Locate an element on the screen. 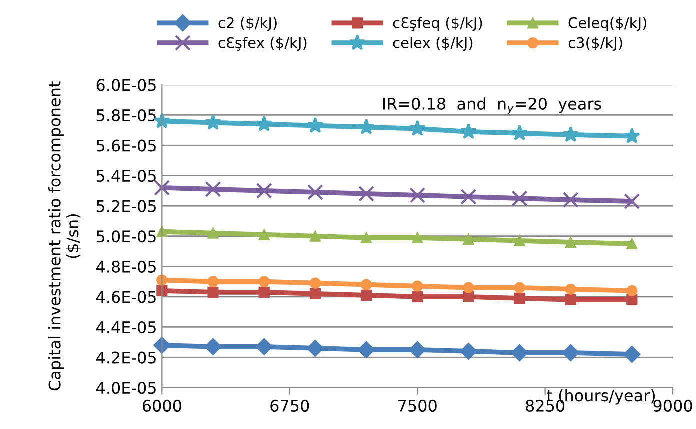 The image size is (696, 429). y-axis-title: Capital investment ratio forcomponent ($/sn) is located at coordinates (64, 236).